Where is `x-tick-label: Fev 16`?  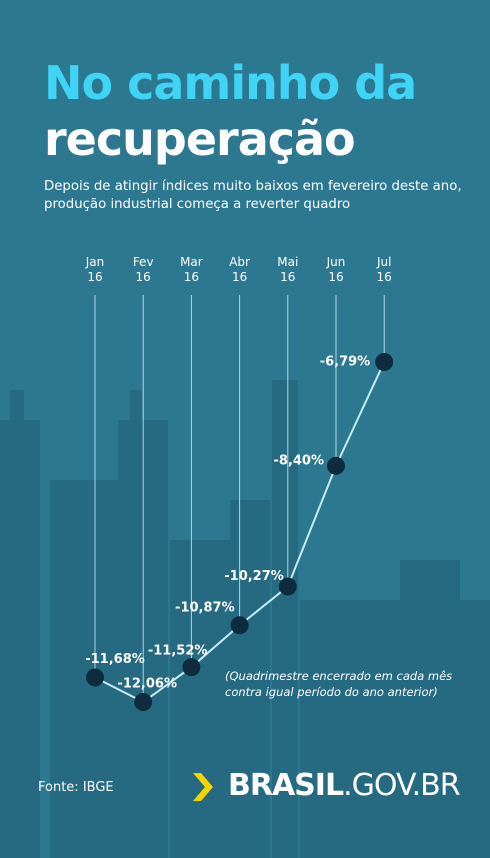 x-tick-label: Fev 16 is located at coordinates (143, 269).